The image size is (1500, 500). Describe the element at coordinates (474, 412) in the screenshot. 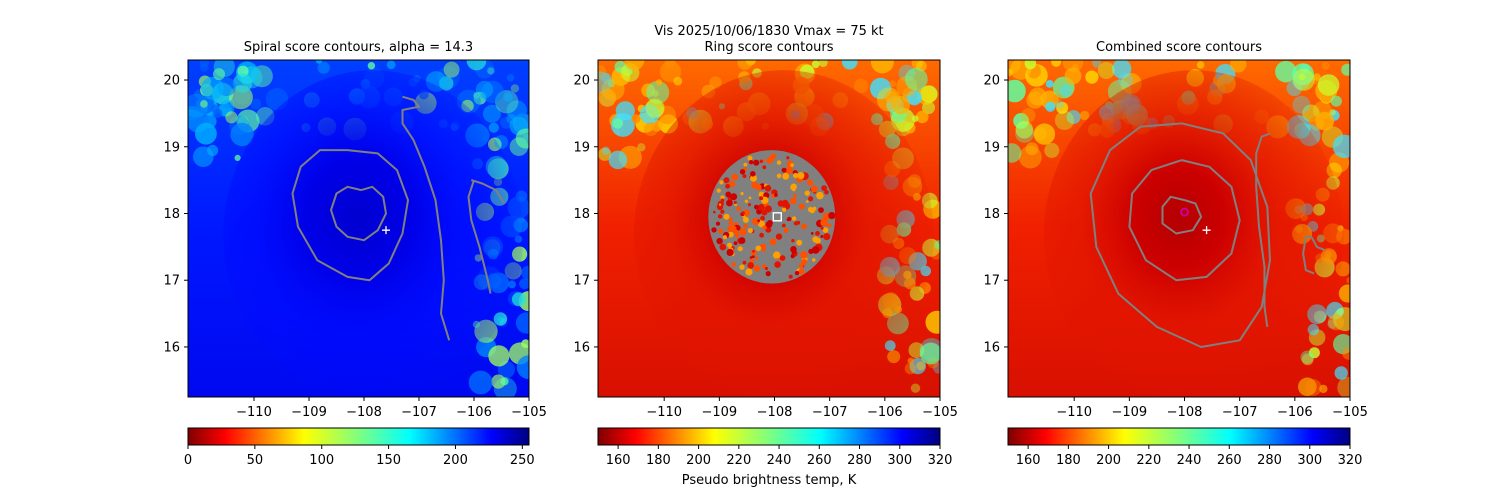

I see `x-tick-label: −106` at that location.